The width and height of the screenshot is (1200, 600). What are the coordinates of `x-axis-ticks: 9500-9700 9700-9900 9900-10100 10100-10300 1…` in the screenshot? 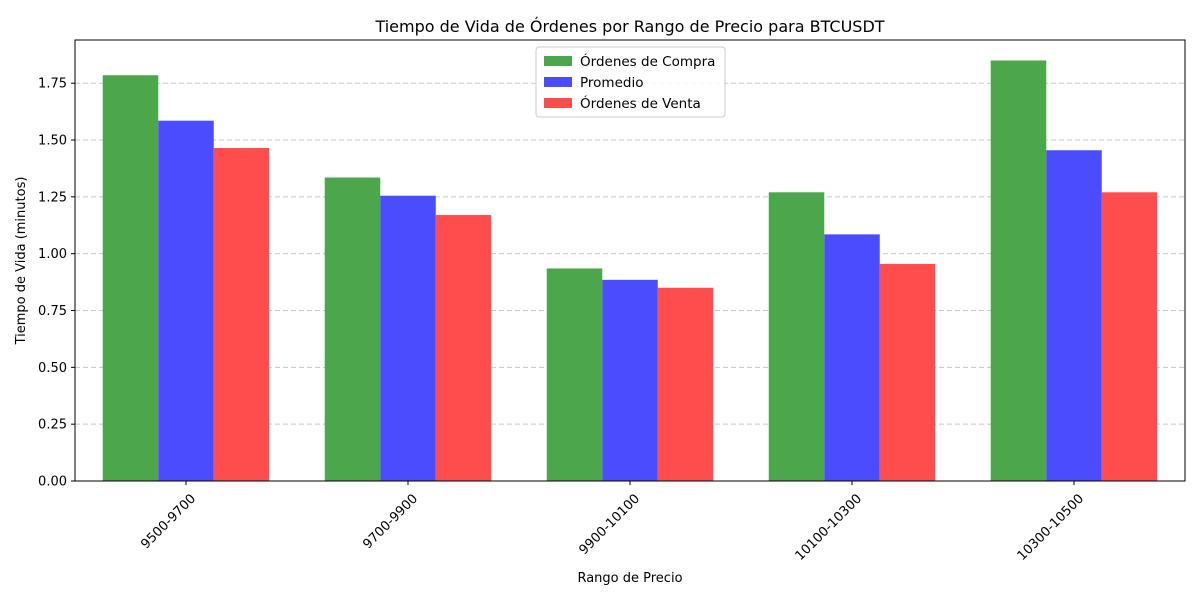 It's located at (612, 522).